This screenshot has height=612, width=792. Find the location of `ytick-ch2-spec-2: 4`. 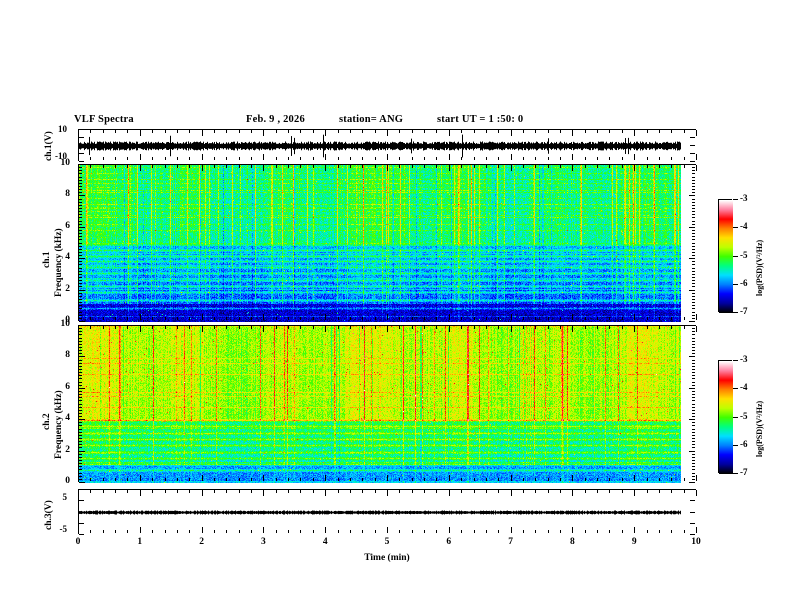

ytick-ch2-spec-2: 4 is located at coordinates (67, 418).